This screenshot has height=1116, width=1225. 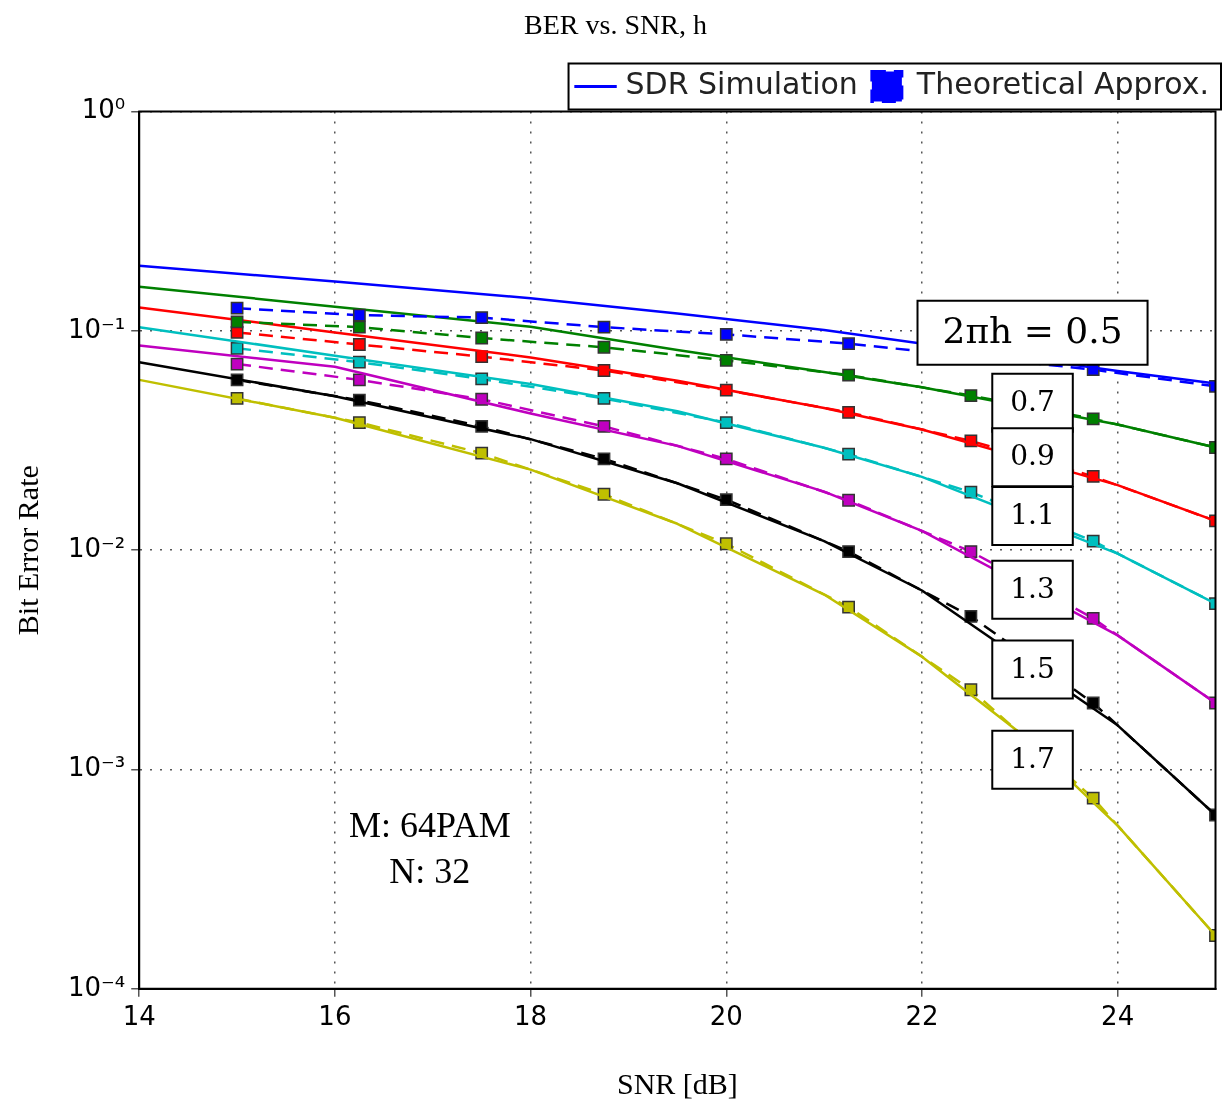 What do you see at coordinates (1062, 84) in the screenshot?
I see `legend-label: Theoretical Approx.` at bounding box center [1062, 84].